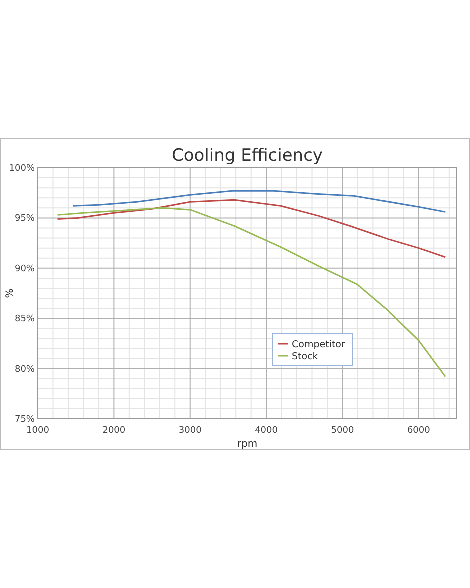  I want to click on y-tick-label: 75%, so click(25, 420).